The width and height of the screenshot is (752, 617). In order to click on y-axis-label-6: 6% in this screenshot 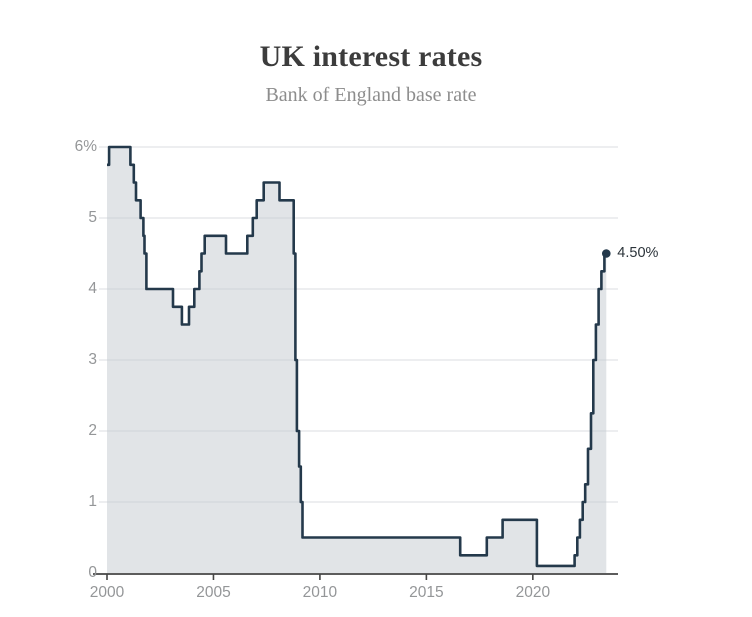, I will do `click(85, 146)`.